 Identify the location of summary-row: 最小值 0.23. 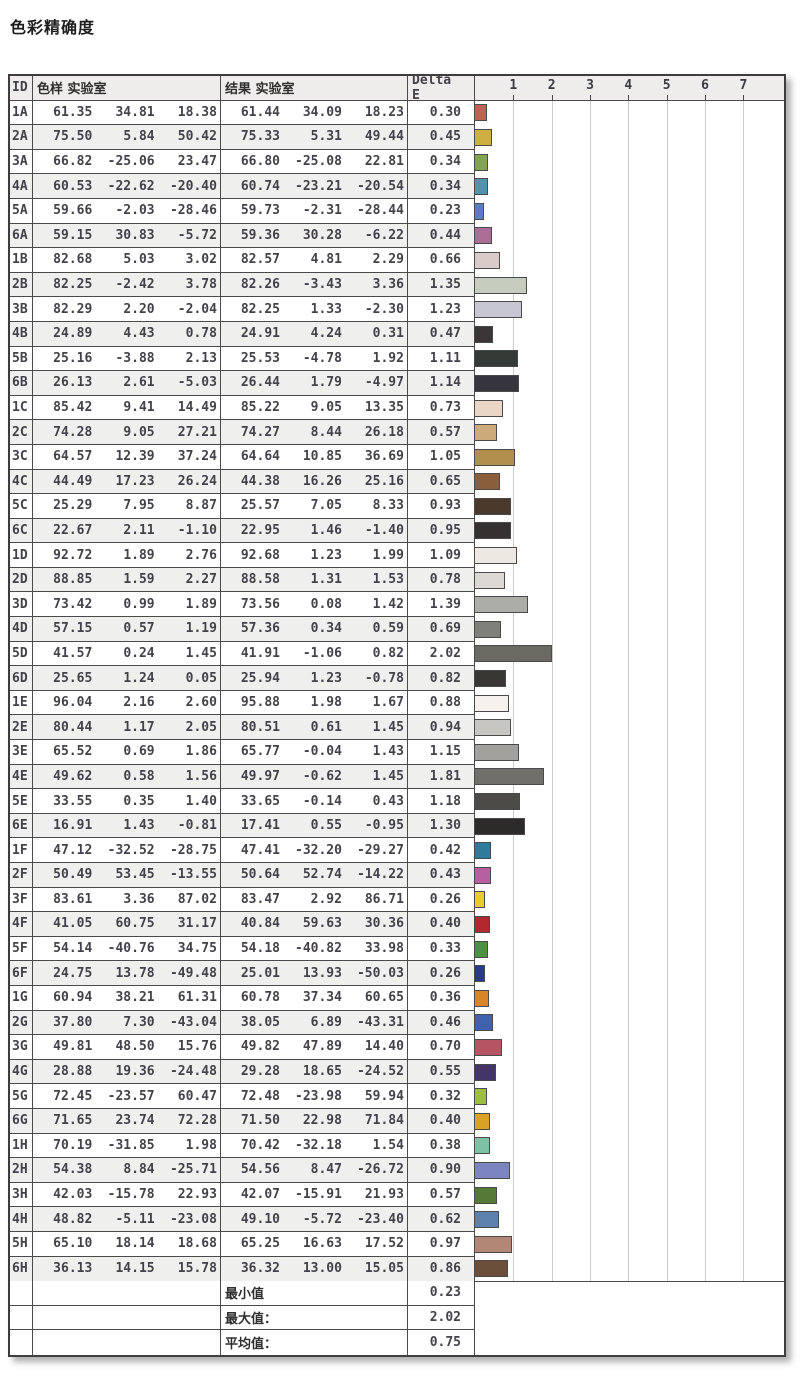
(242, 1293).